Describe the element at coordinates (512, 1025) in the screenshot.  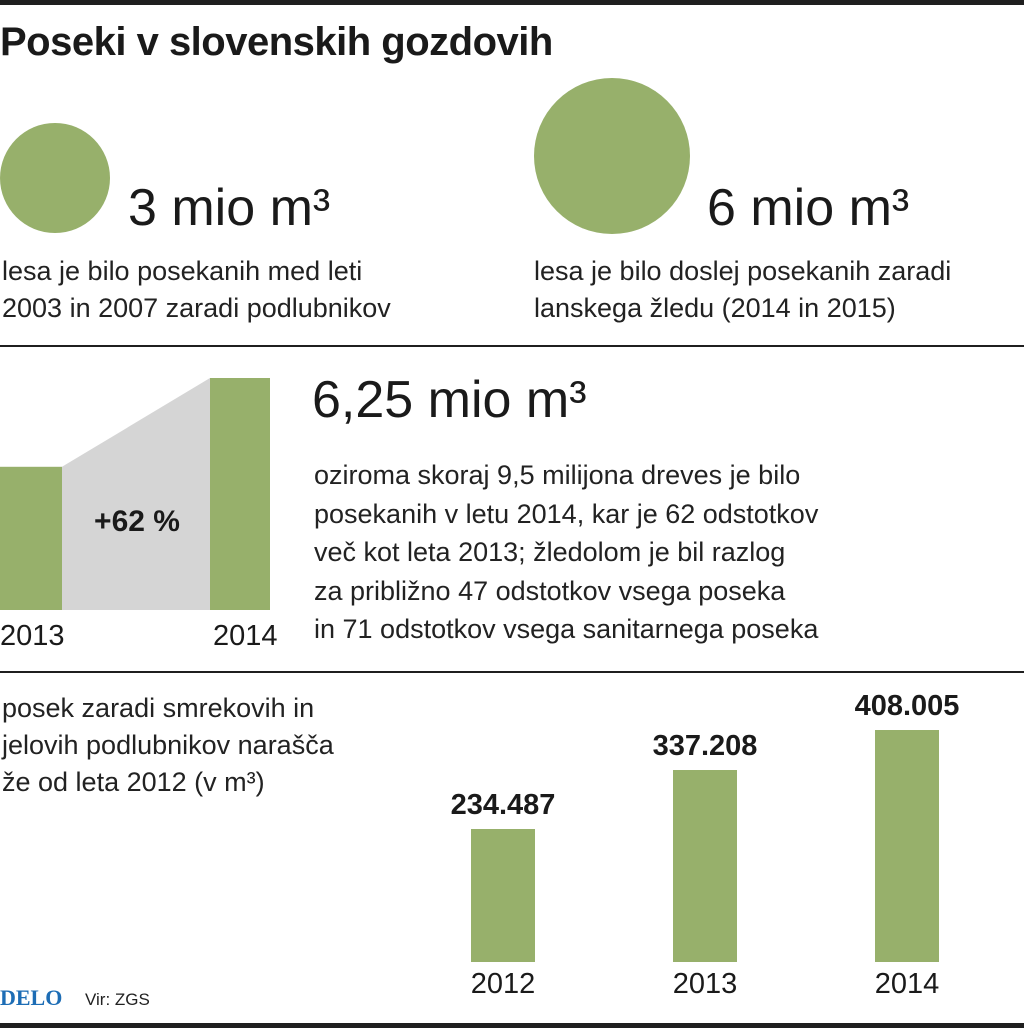
I see `bottom-rule` at that location.